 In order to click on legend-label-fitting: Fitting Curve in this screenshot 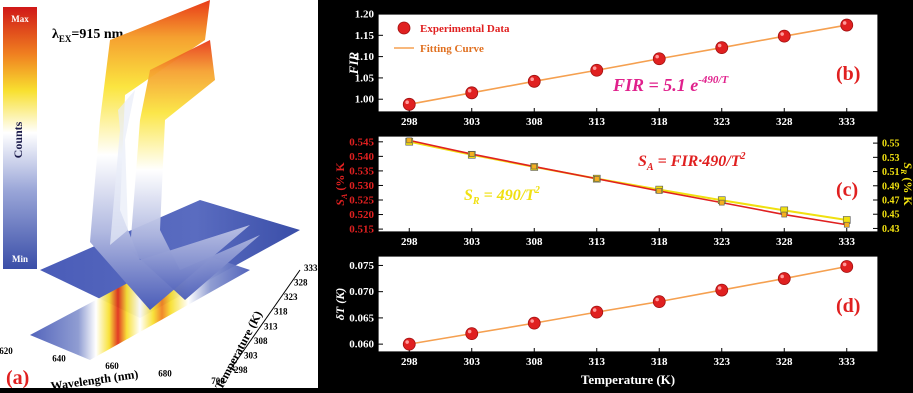, I will do `click(452, 49)`.